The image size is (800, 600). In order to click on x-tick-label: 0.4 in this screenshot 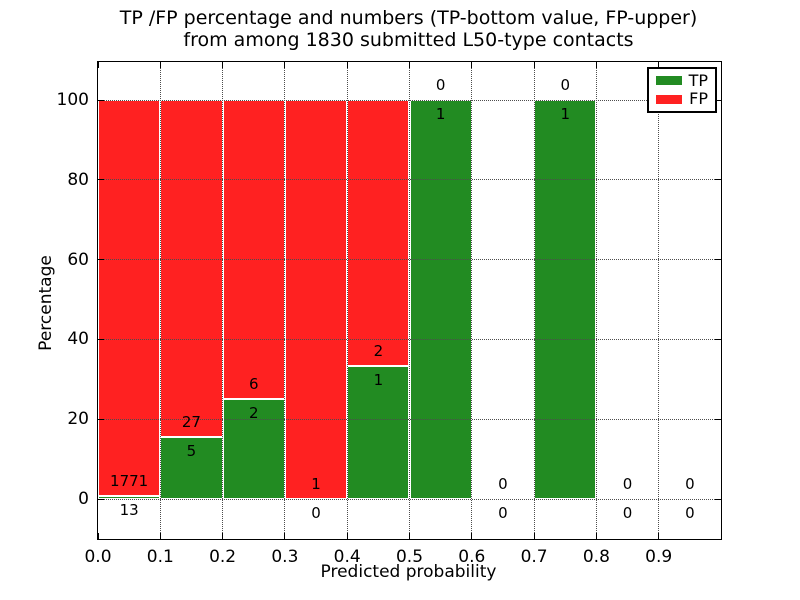, I will do `click(347, 557)`.